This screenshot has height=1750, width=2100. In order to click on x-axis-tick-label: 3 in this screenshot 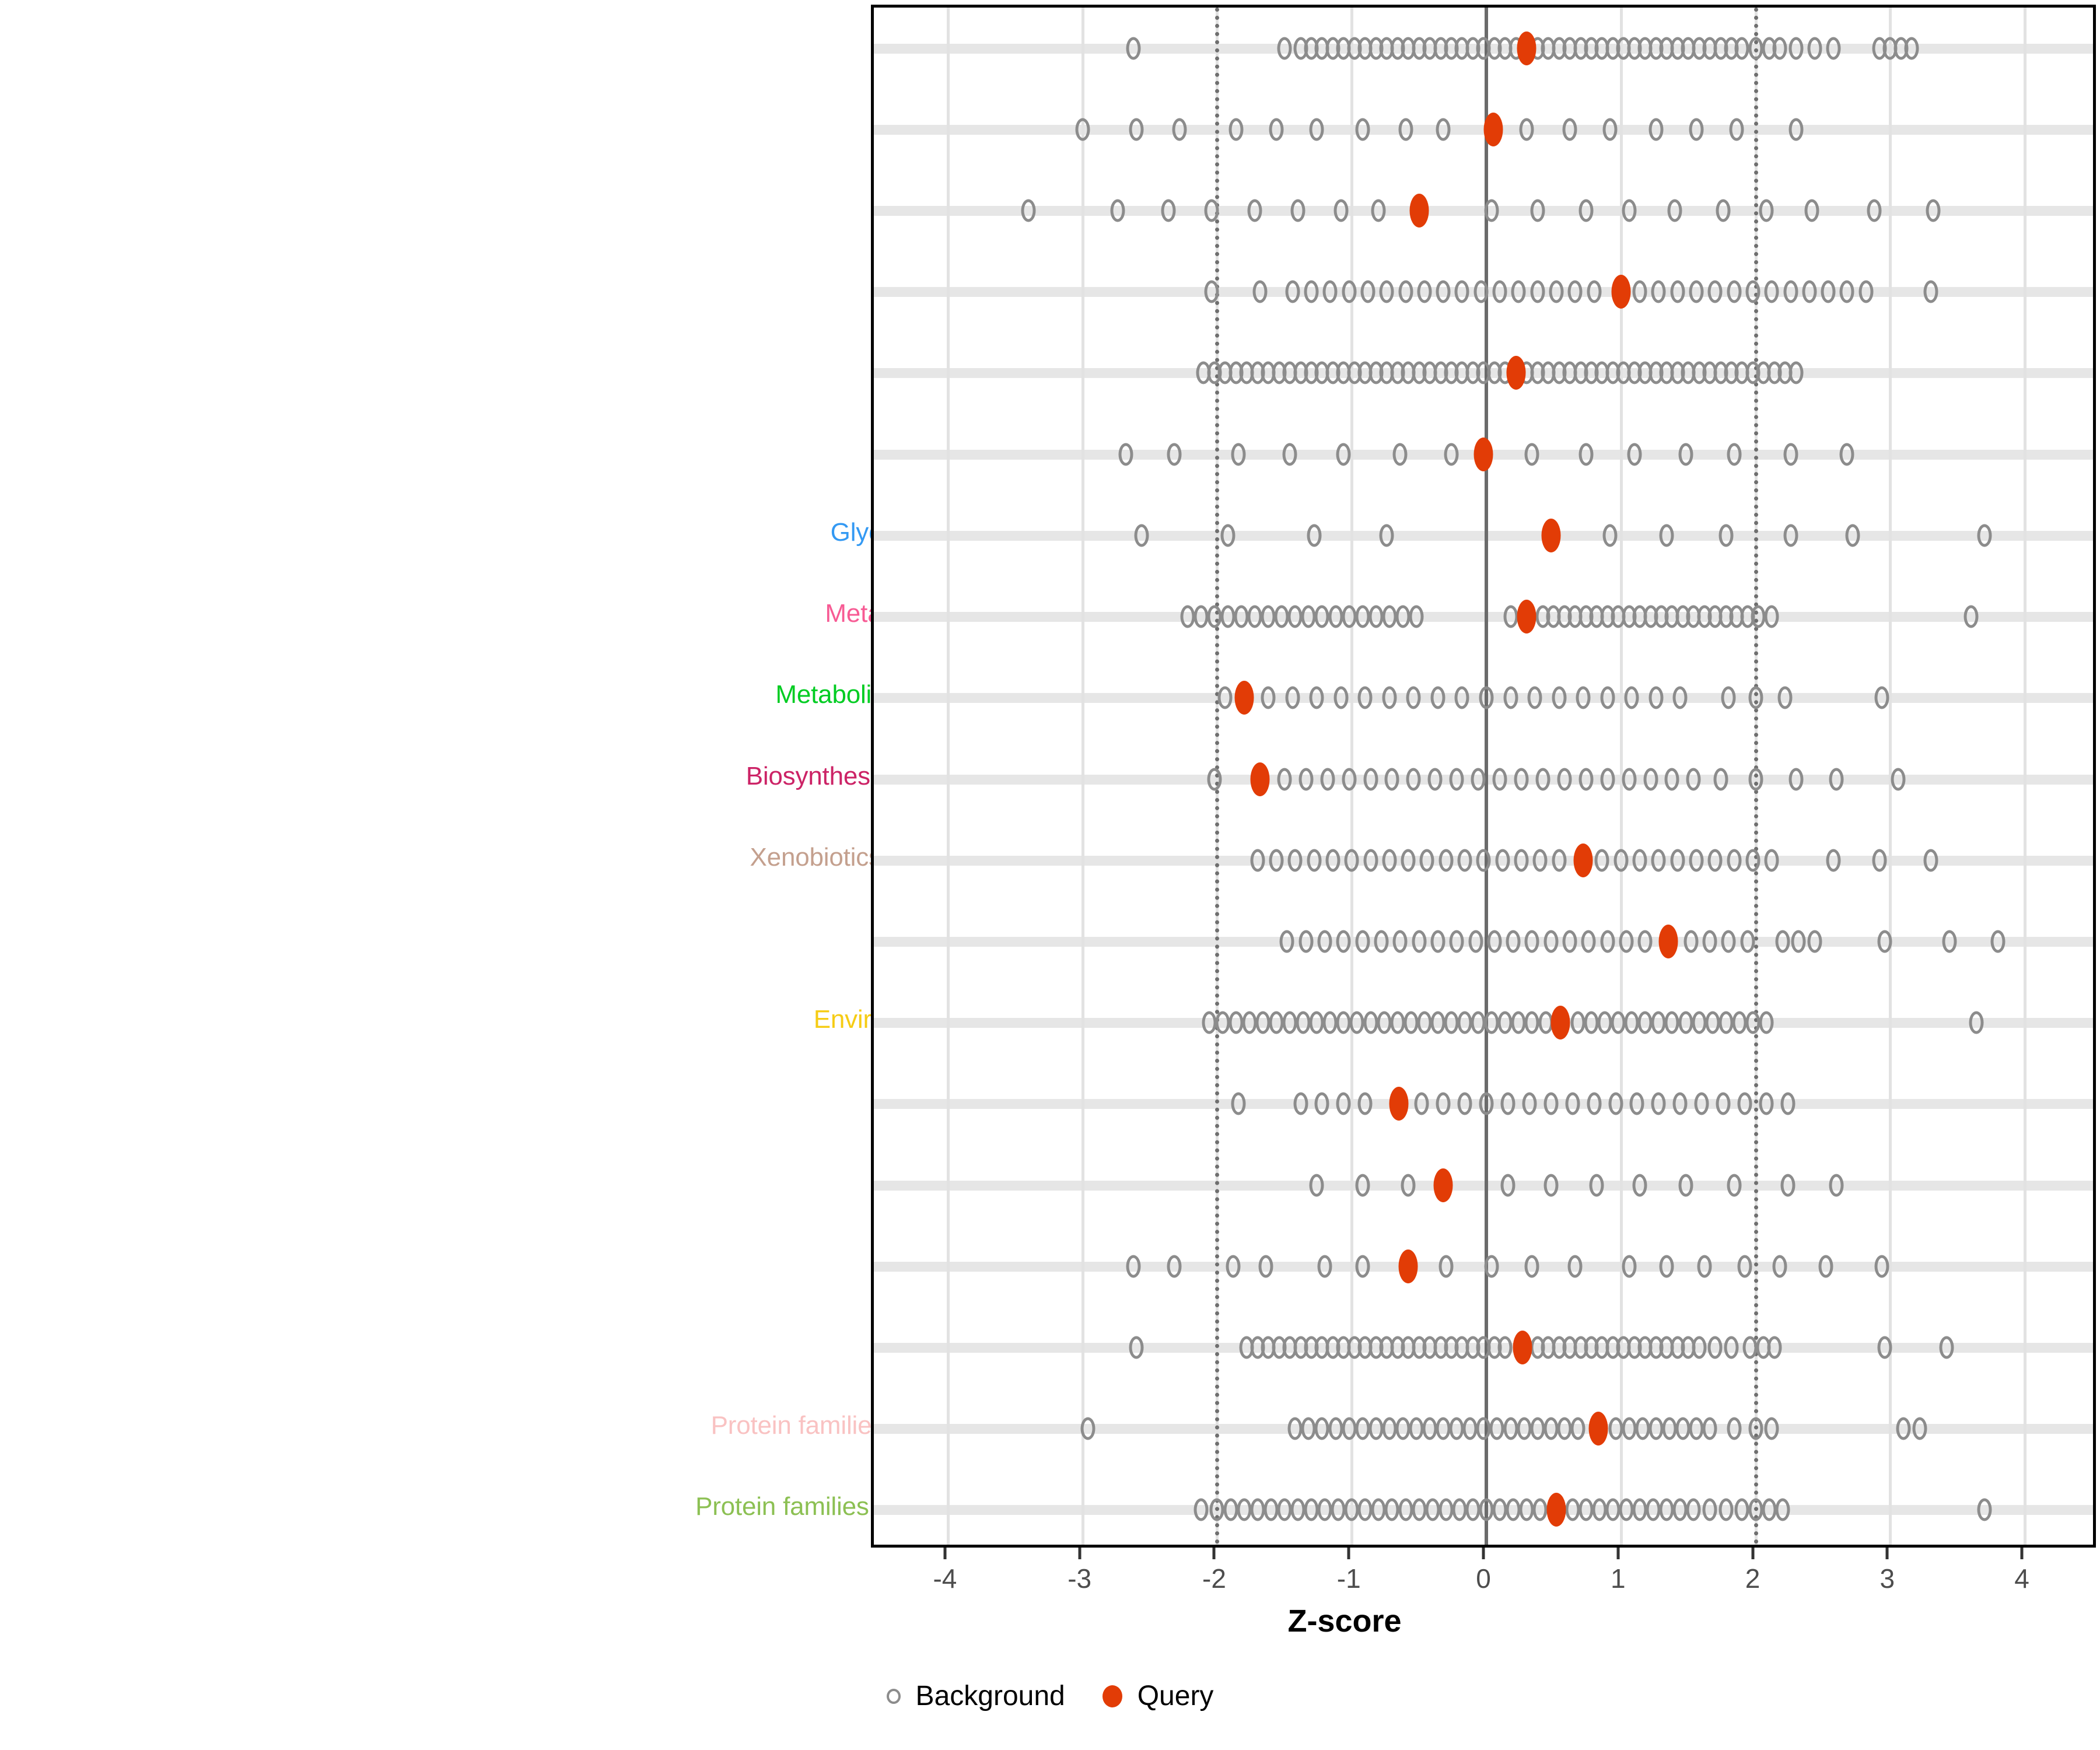, I will do `click(1887, 1578)`.